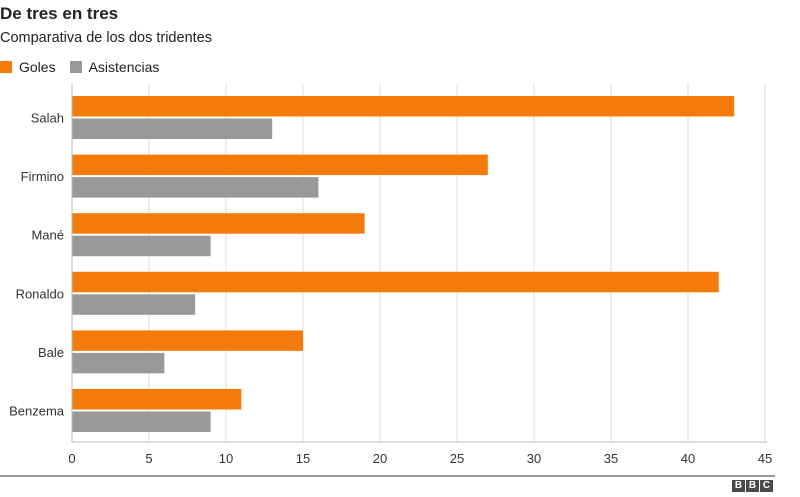 The width and height of the screenshot is (800, 497). Describe the element at coordinates (75, 67) in the screenshot. I see `legend-swatch-asistencias` at that location.